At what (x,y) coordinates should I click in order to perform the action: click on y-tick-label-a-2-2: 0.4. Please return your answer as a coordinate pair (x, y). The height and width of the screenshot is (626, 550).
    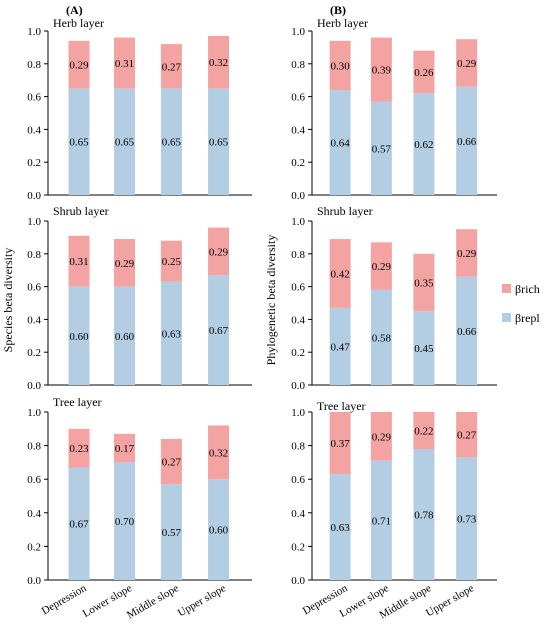
    Looking at the image, I should click on (34, 514).